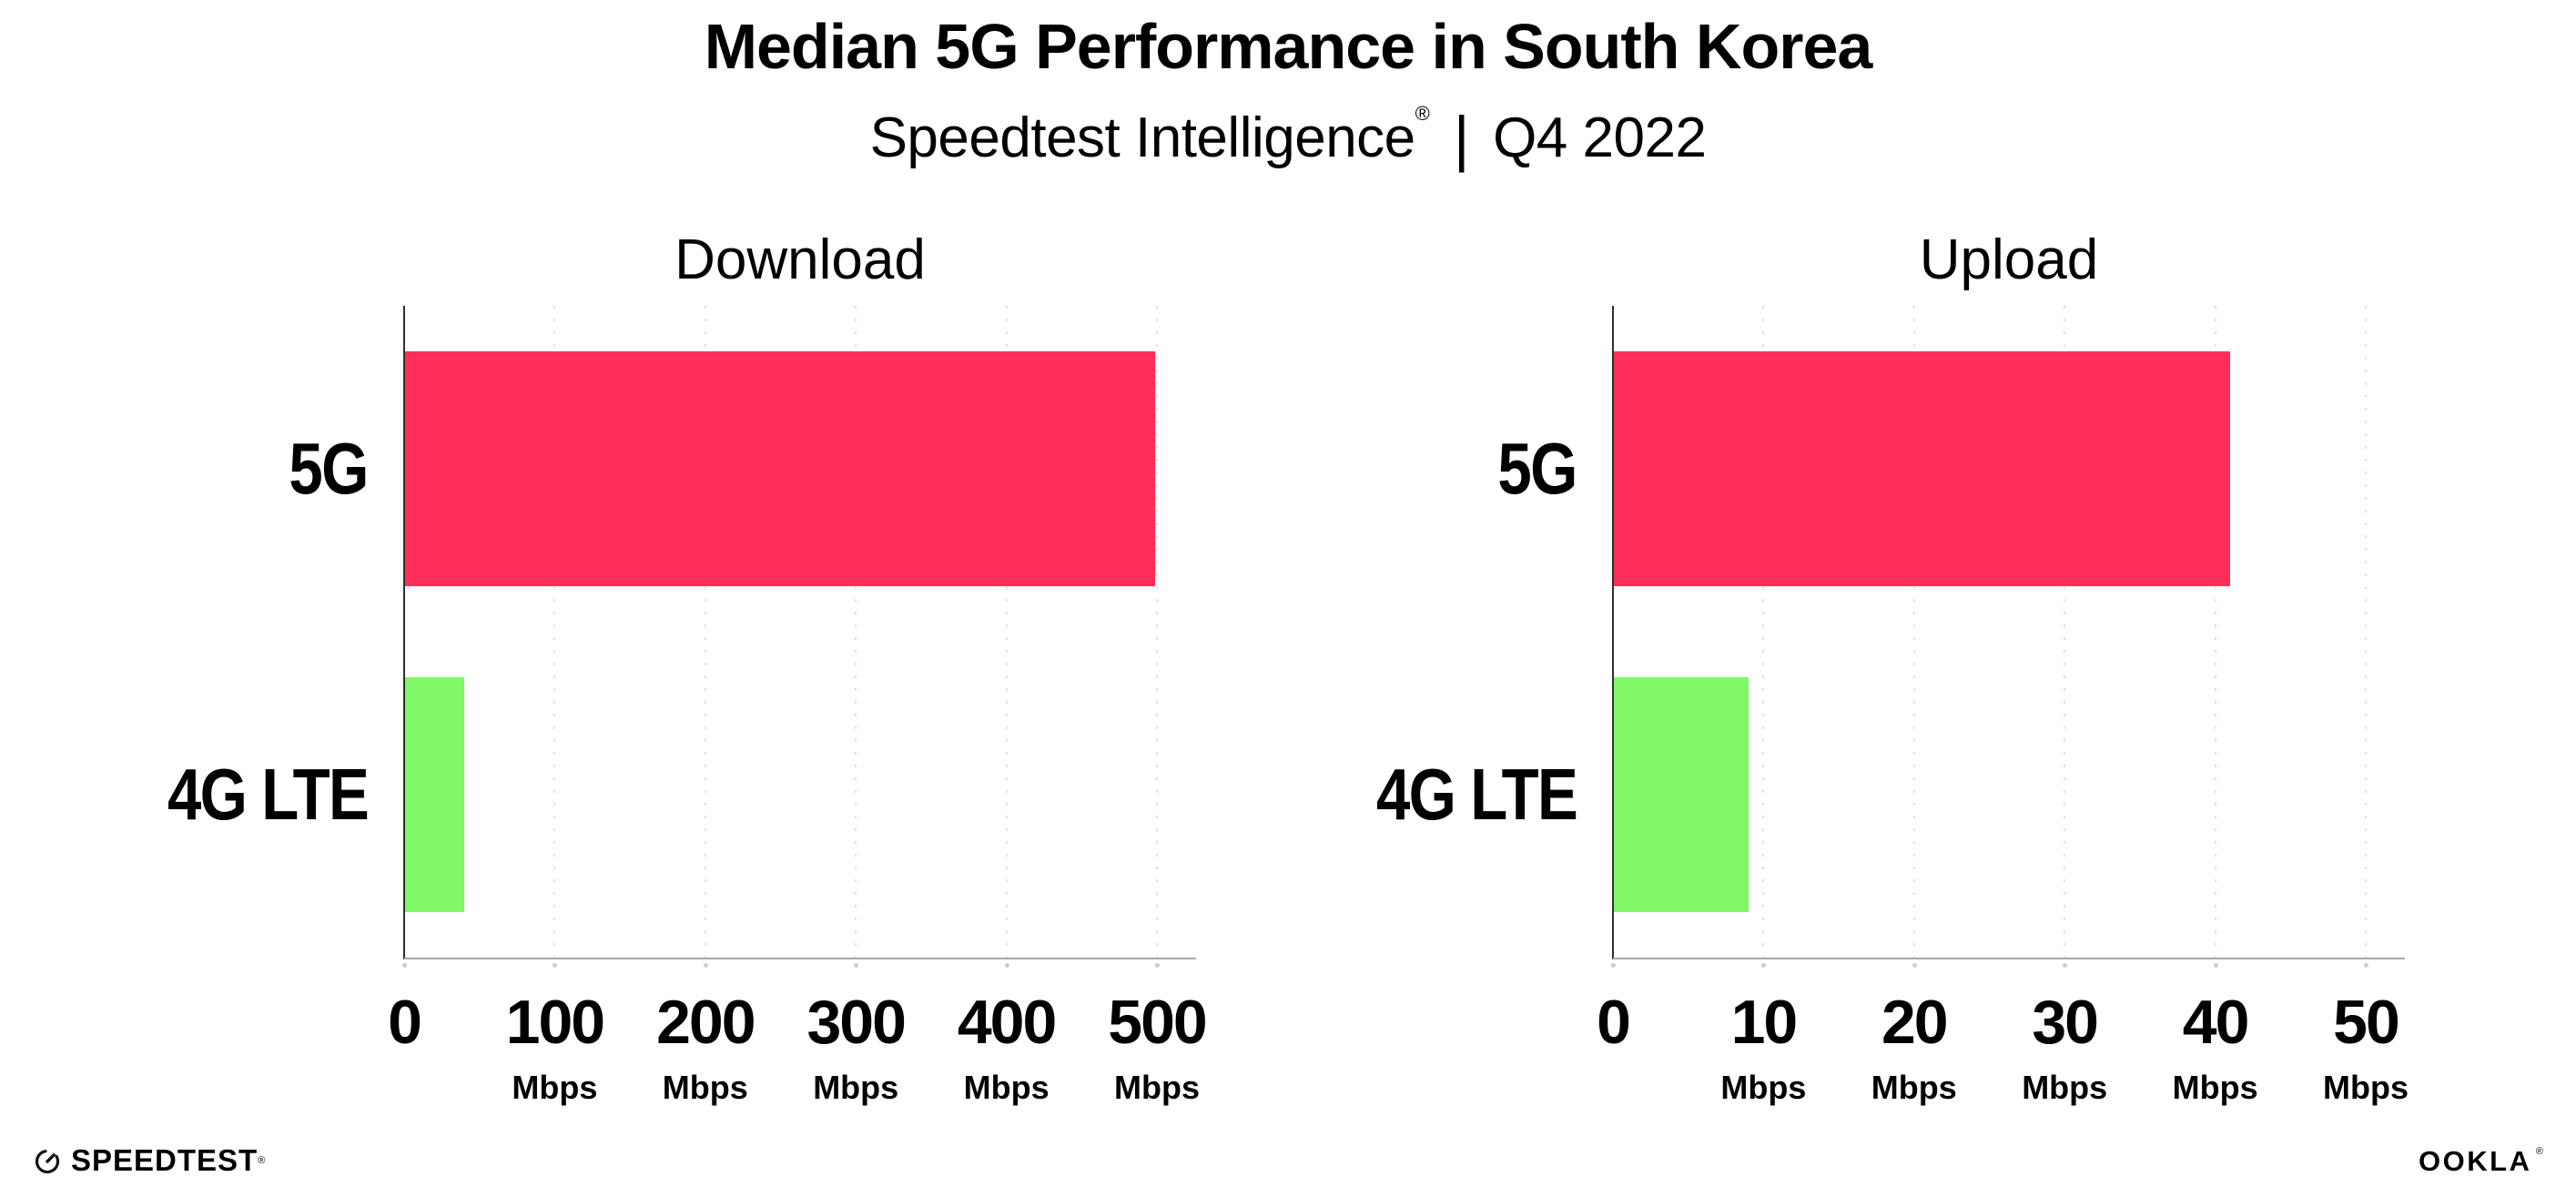 The height and width of the screenshot is (1197, 2576). Describe the element at coordinates (2475, 1161) in the screenshot. I see `ookla-wordmark: OOKLA` at that location.